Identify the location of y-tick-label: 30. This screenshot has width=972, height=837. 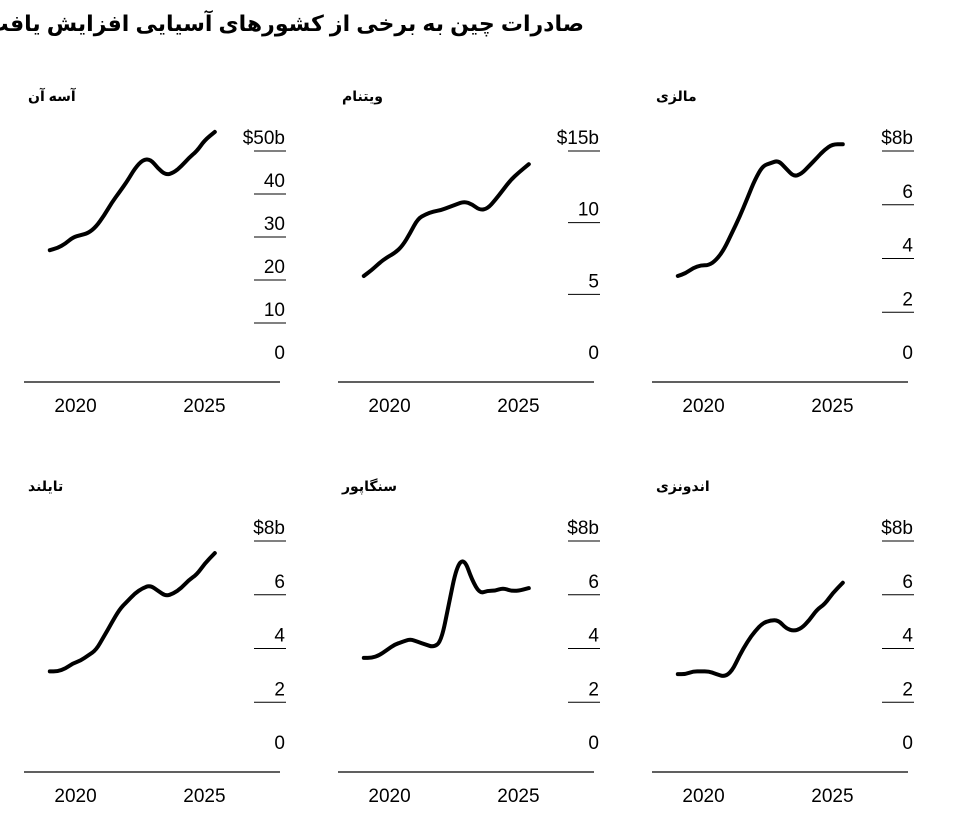
(274, 224).